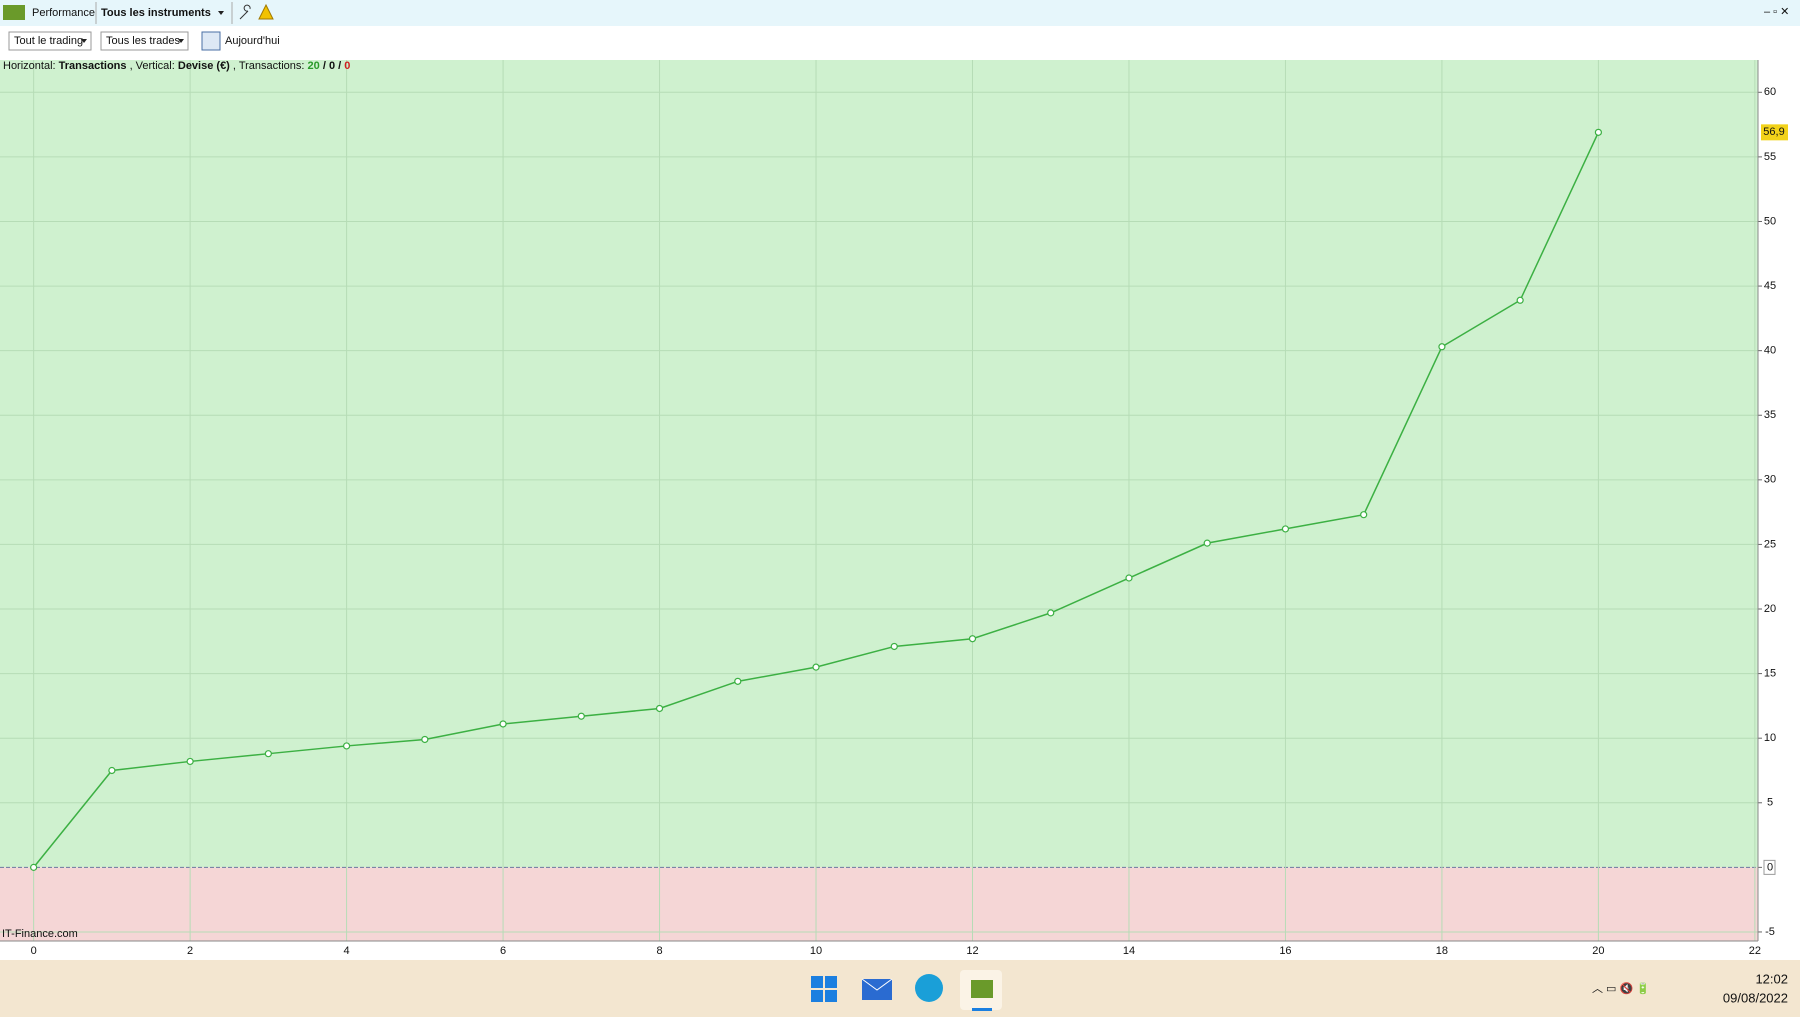 The width and height of the screenshot is (1800, 1017). Describe the element at coordinates (1776, 12) in the screenshot. I see `window-controls: – ▫ ✕` at that location.